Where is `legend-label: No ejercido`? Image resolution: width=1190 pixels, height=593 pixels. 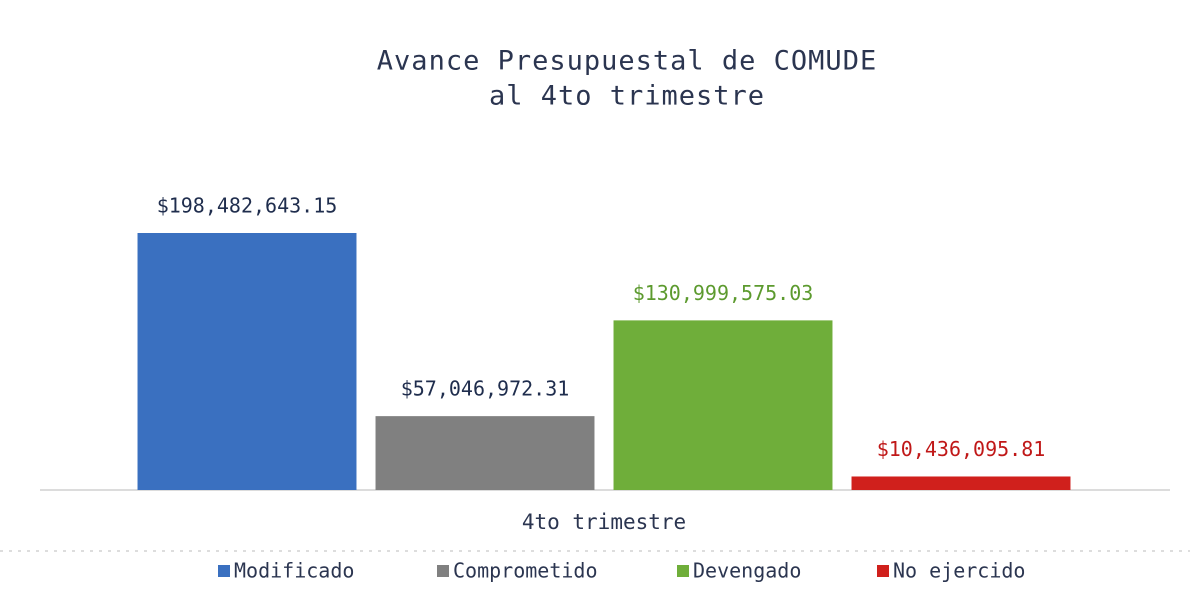 legend-label: No ejercido is located at coordinates (959, 571).